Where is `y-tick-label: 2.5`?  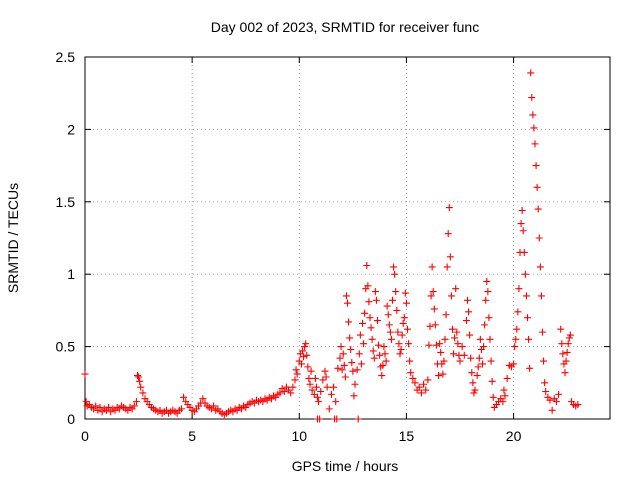
y-tick-label: 2.5 is located at coordinates (66, 57).